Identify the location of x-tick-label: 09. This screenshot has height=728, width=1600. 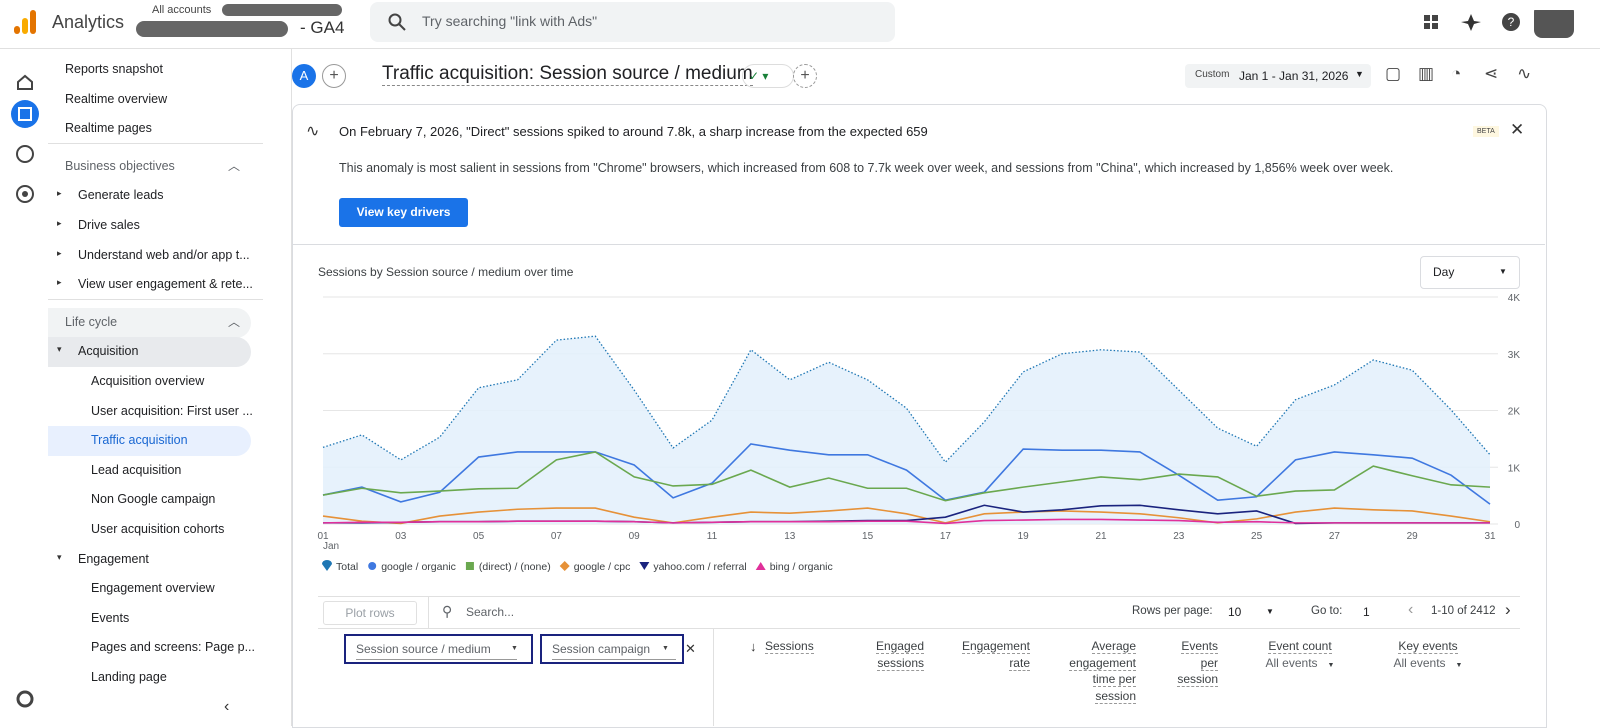
(635, 536).